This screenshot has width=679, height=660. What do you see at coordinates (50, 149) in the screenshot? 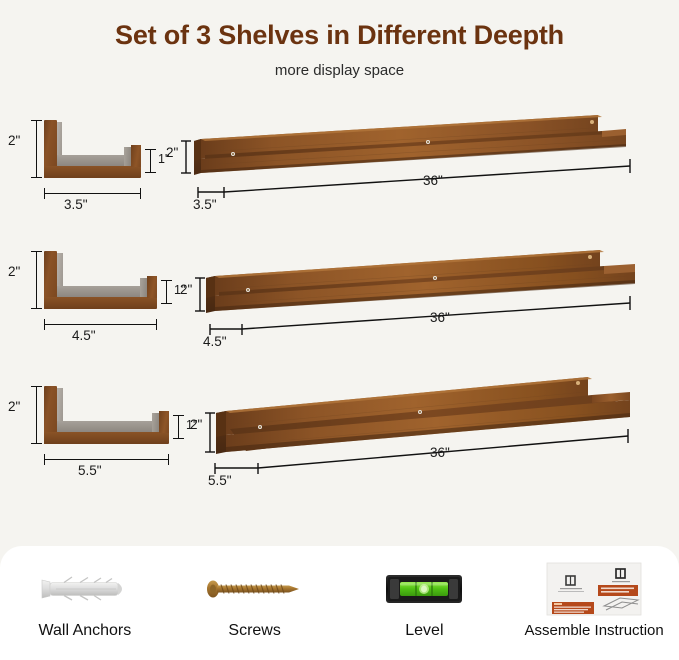
I see `profile-back-wall-small` at bounding box center [50, 149].